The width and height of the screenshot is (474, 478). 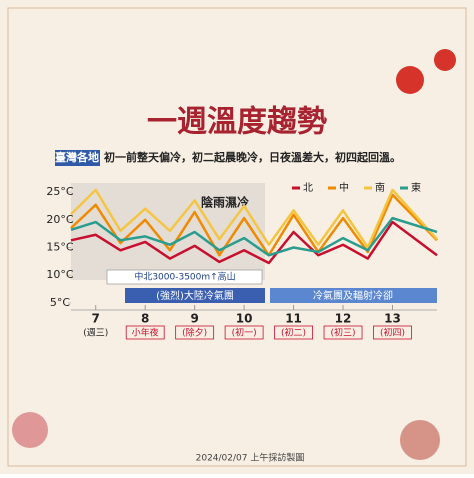 What do you see at coordinates (237, 122) in the screenshot?
I see `title: 一週溫度趨勢` at bounding box center [237, 122].